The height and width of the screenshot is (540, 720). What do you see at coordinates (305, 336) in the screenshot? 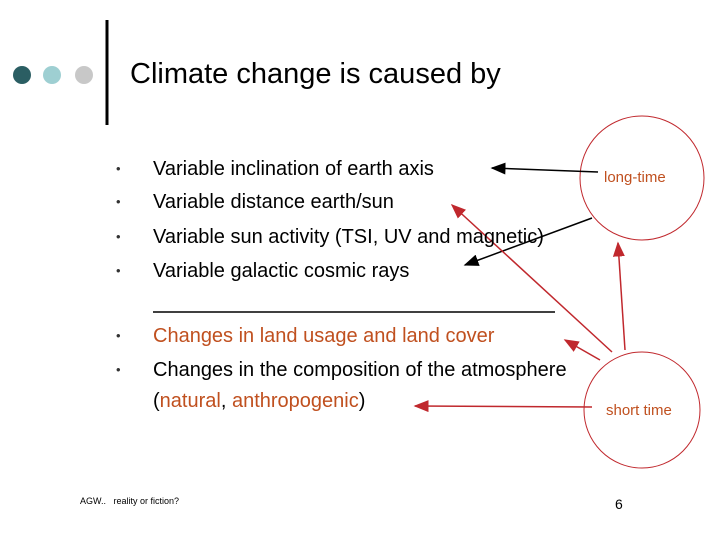
I see `bullet: Changes in land usage and land cover` at bounding box center [305, 336].